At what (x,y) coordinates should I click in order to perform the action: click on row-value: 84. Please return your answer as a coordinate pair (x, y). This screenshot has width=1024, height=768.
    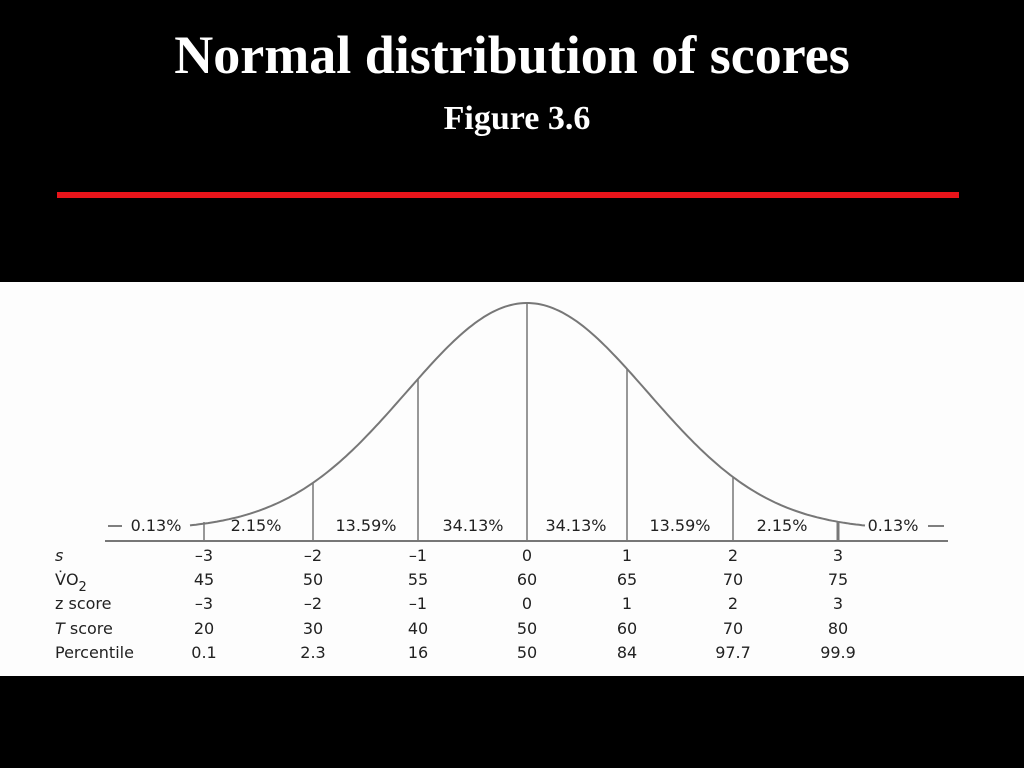
    Looking at the image, I should click on (627, 652).